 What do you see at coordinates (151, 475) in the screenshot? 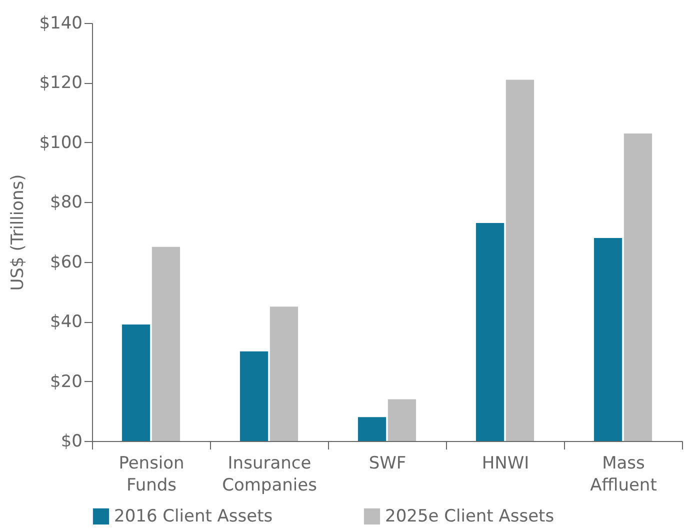
I see `x-tick-label: Pension Funds` at bounding box center [151, 475].